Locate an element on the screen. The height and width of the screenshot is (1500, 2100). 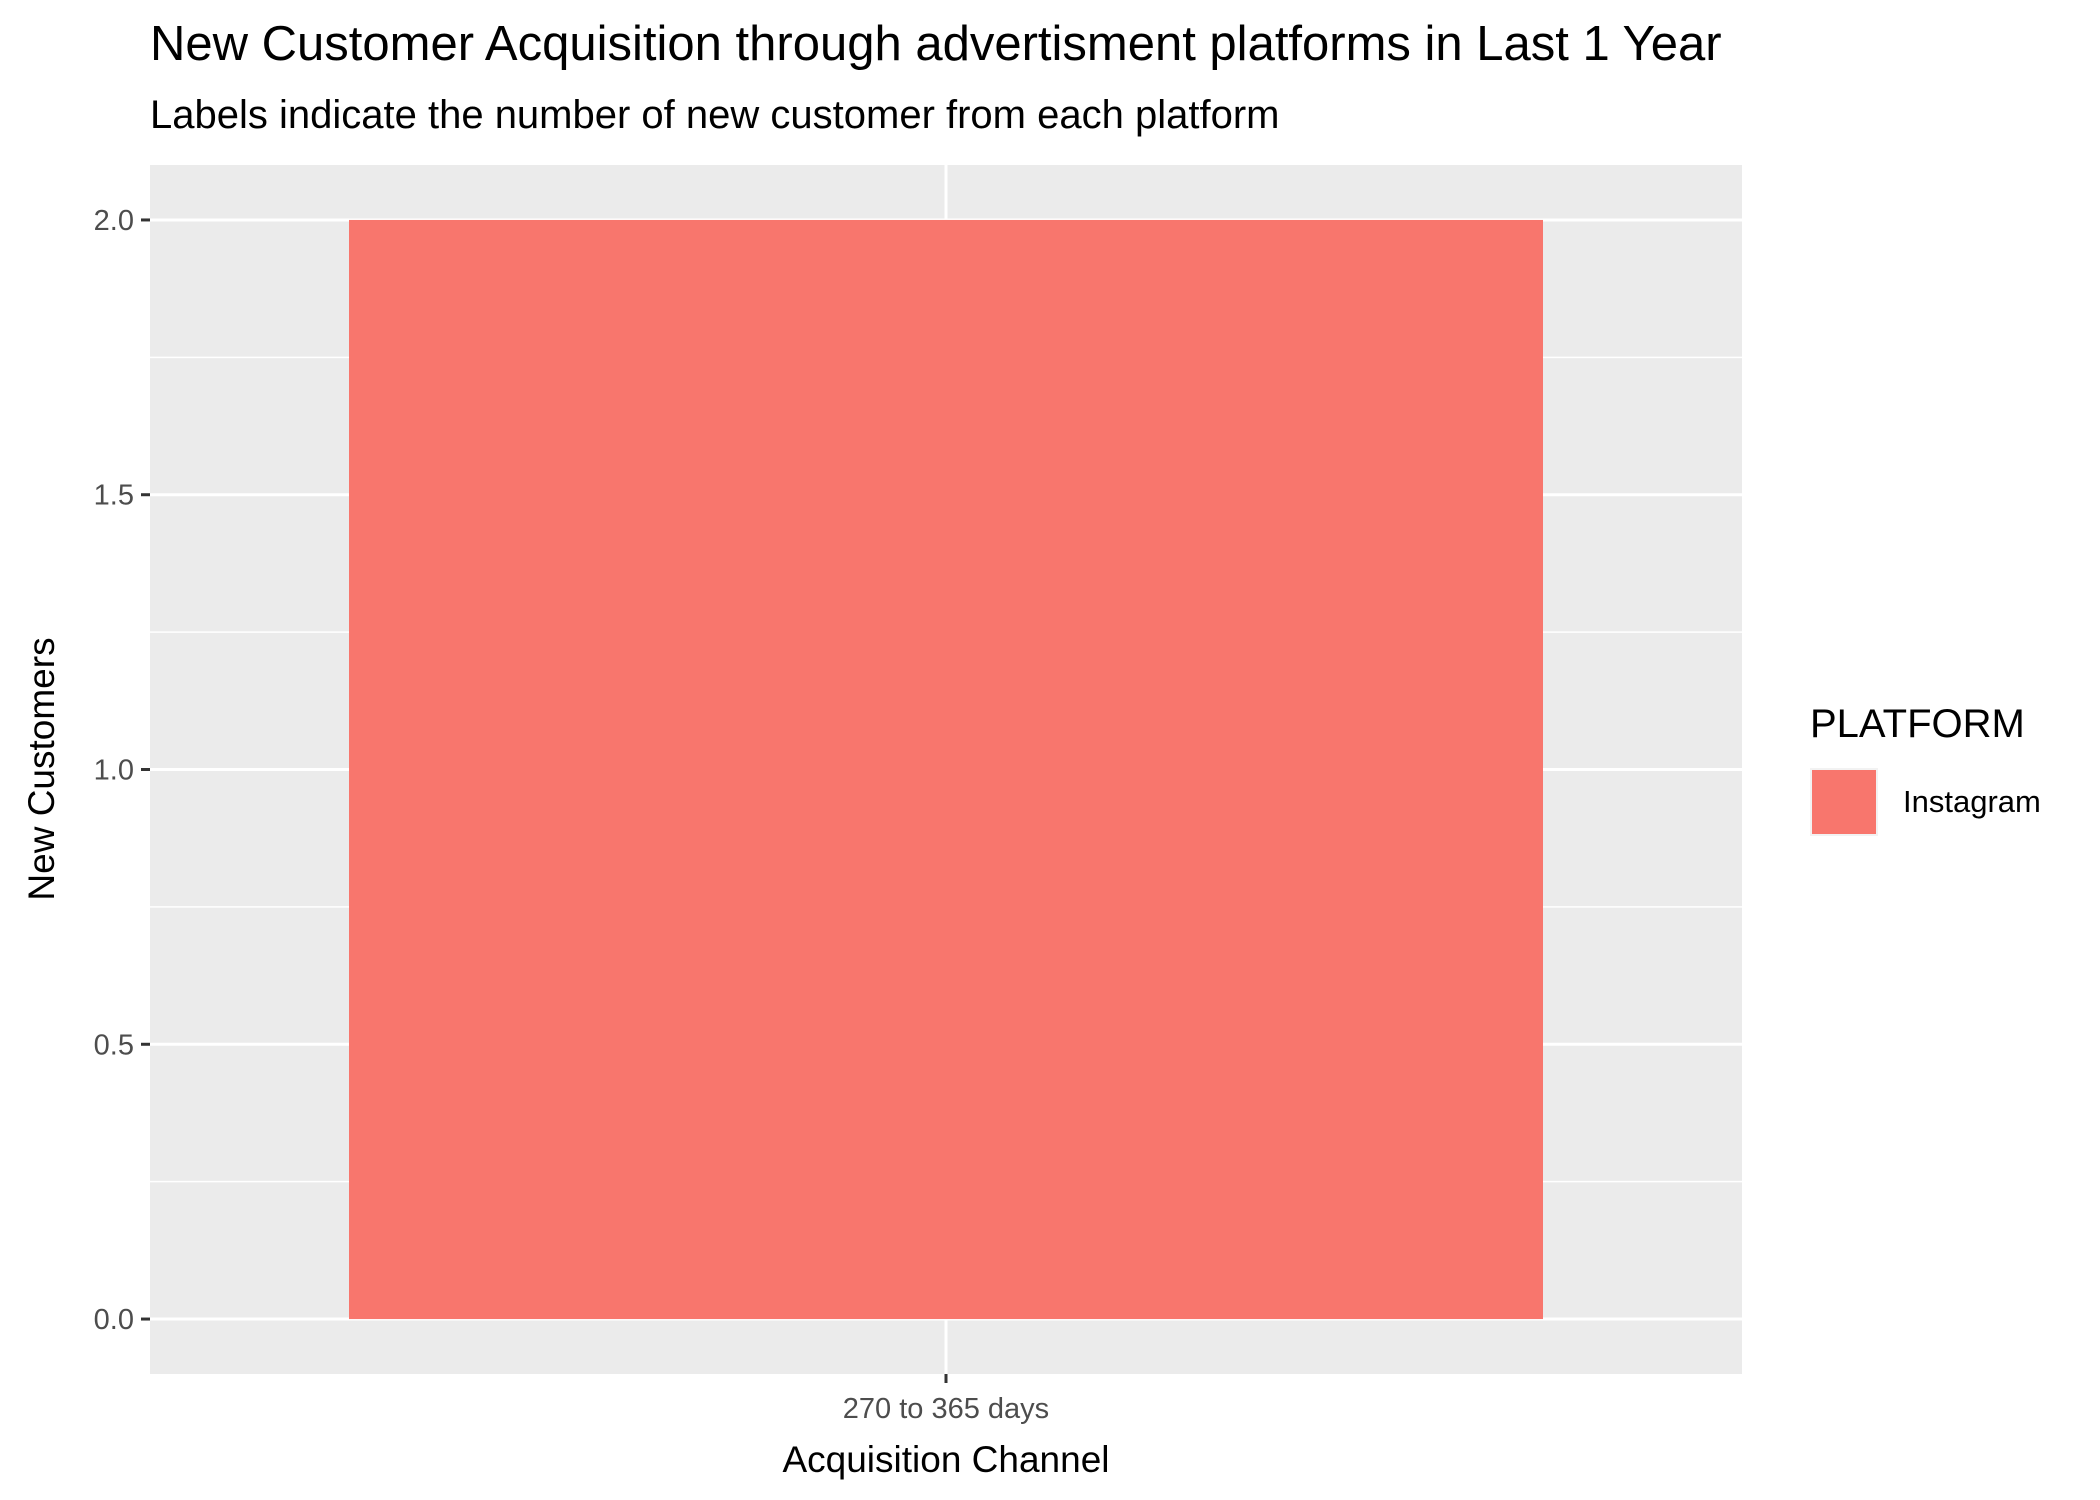
legend-label: Instagram is located at coordinates (1972, 801).